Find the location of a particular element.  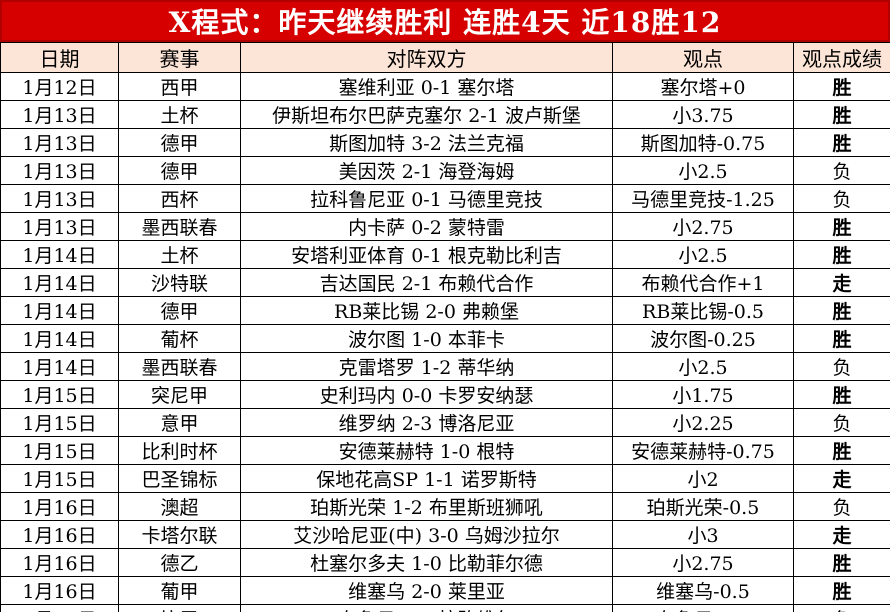

banner-title: X程式：昨天继续胜利 连胜4天 近18胜12 is located at coordinates (445, 22).